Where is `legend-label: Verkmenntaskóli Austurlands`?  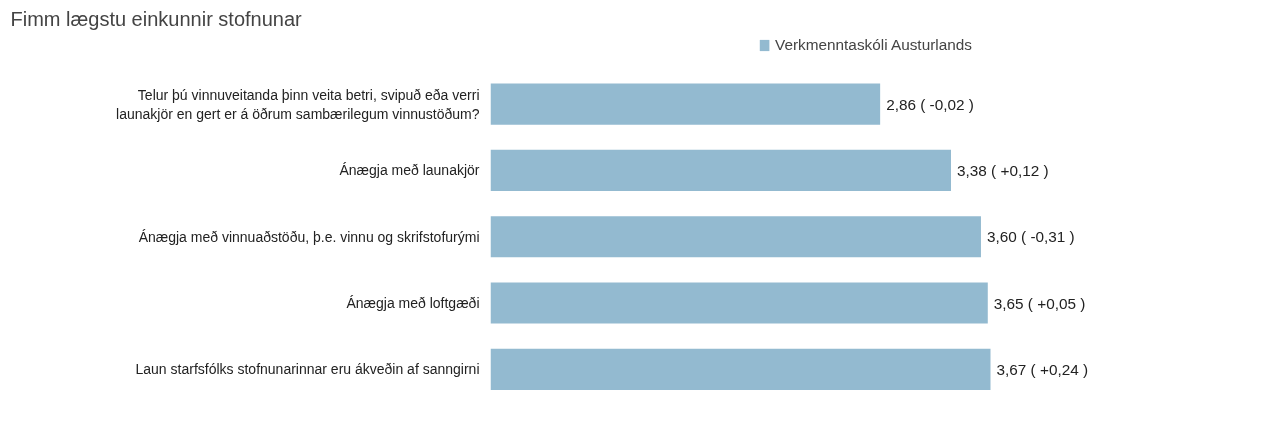
legend-label: Verkmenntaskóli Austurlands is located at coordinates (873, 45).